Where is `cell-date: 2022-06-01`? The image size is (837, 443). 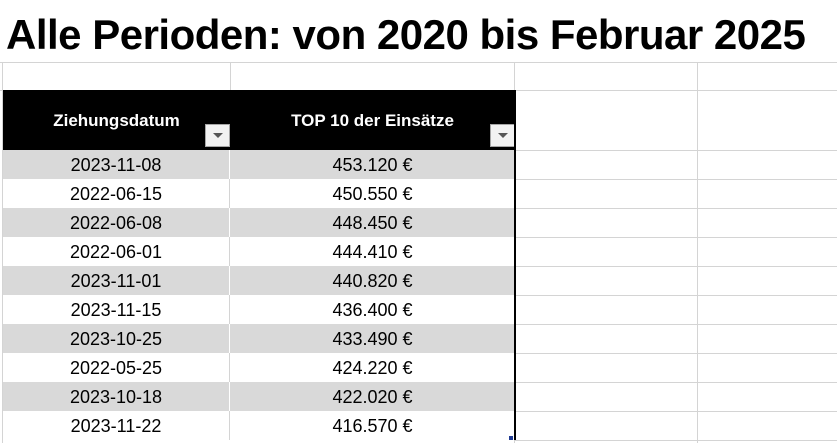
cell-date: 2022-06-01 is located at coordinates (116, 251).